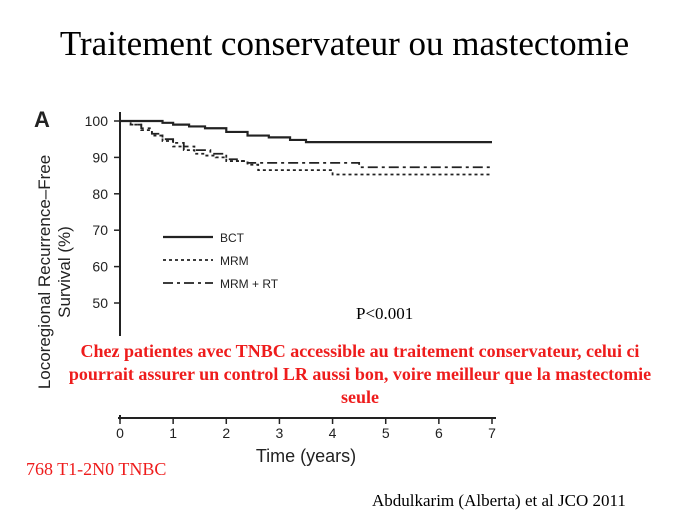 The width and height of the screenshot is (689, 517). I want to click on legend: BCT MRM MRM + RT, so click(221, 261).